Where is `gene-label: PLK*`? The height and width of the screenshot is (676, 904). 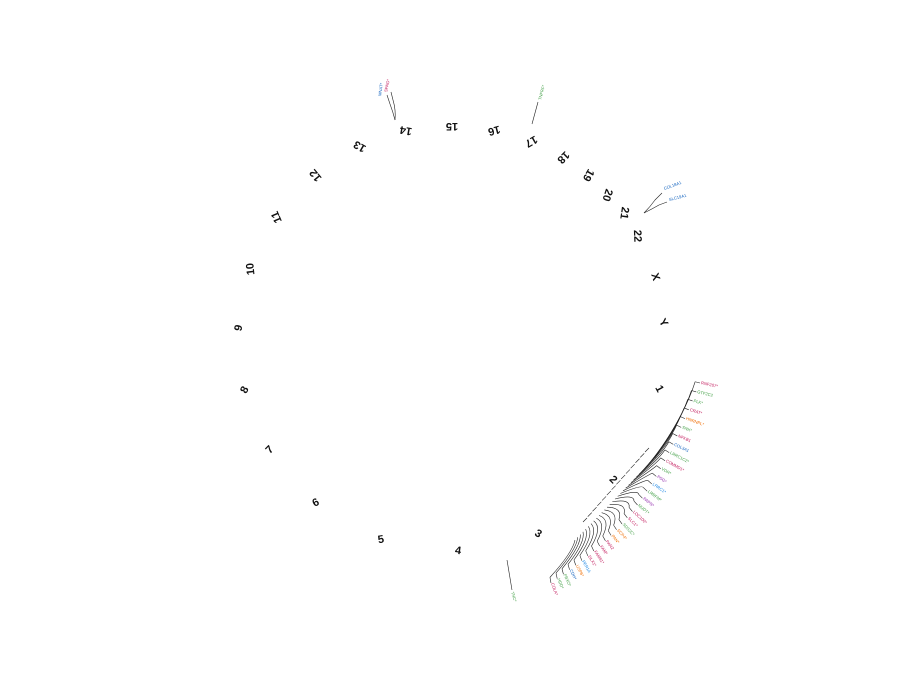
gene-label: PLK* is located at coordinates (698, 402).